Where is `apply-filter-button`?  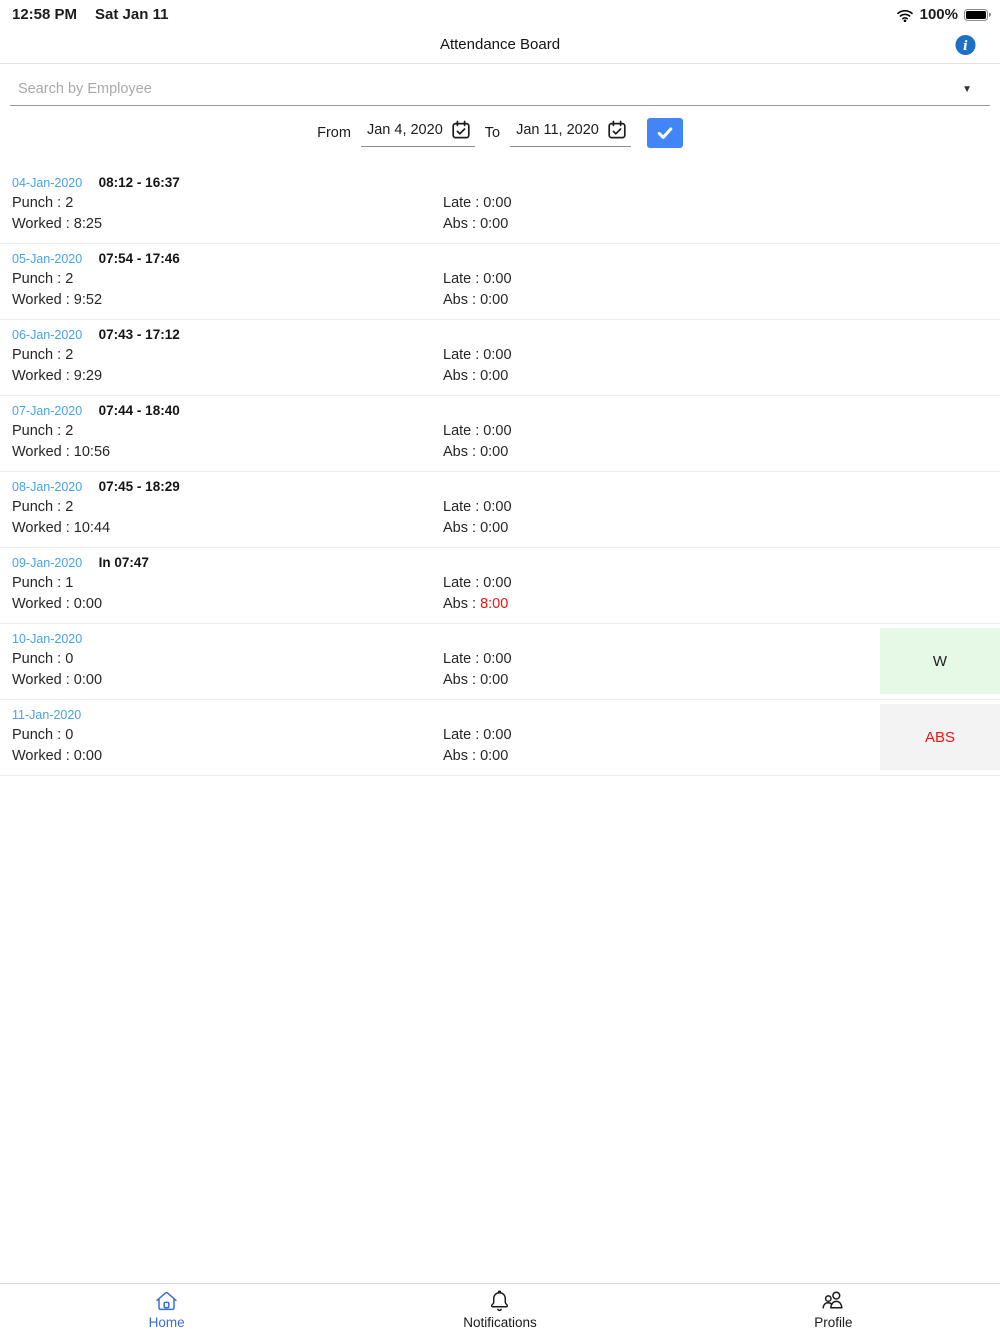
apply-filter-button is located at coordinates (664, 133).